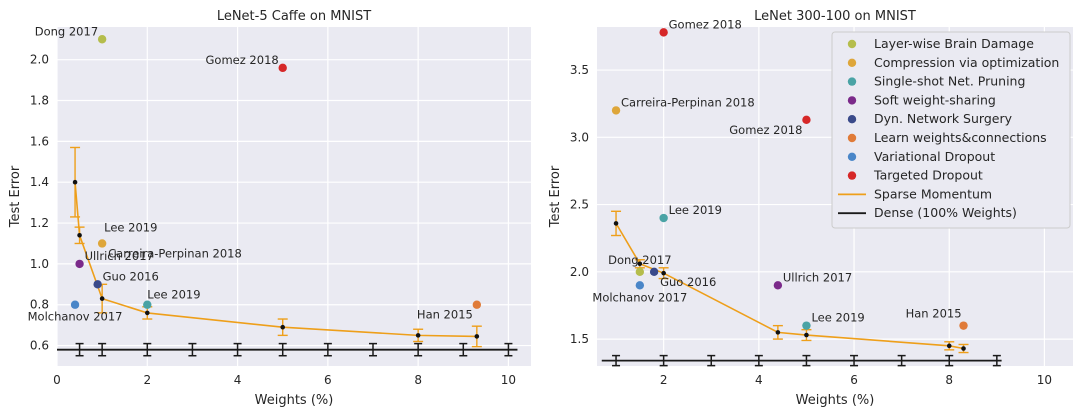  What do you see at coordinates (954, 43) in the screenshot?
I see `legend-label: Layer-wise Brain Damage` at bounding box center [954, 43].